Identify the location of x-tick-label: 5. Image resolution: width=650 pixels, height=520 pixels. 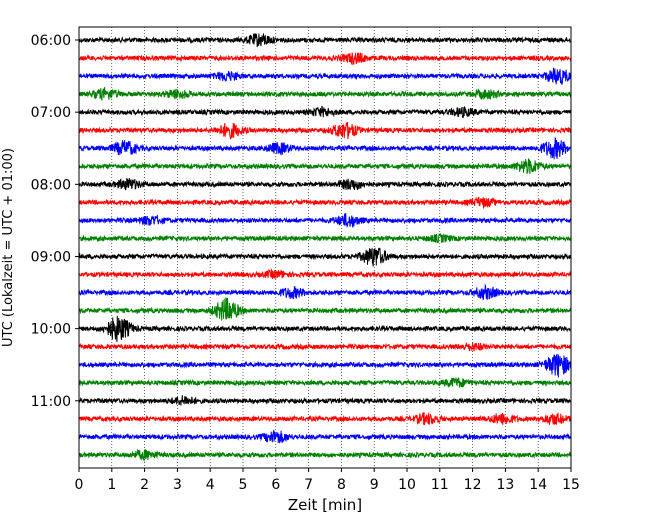
(243, 485).